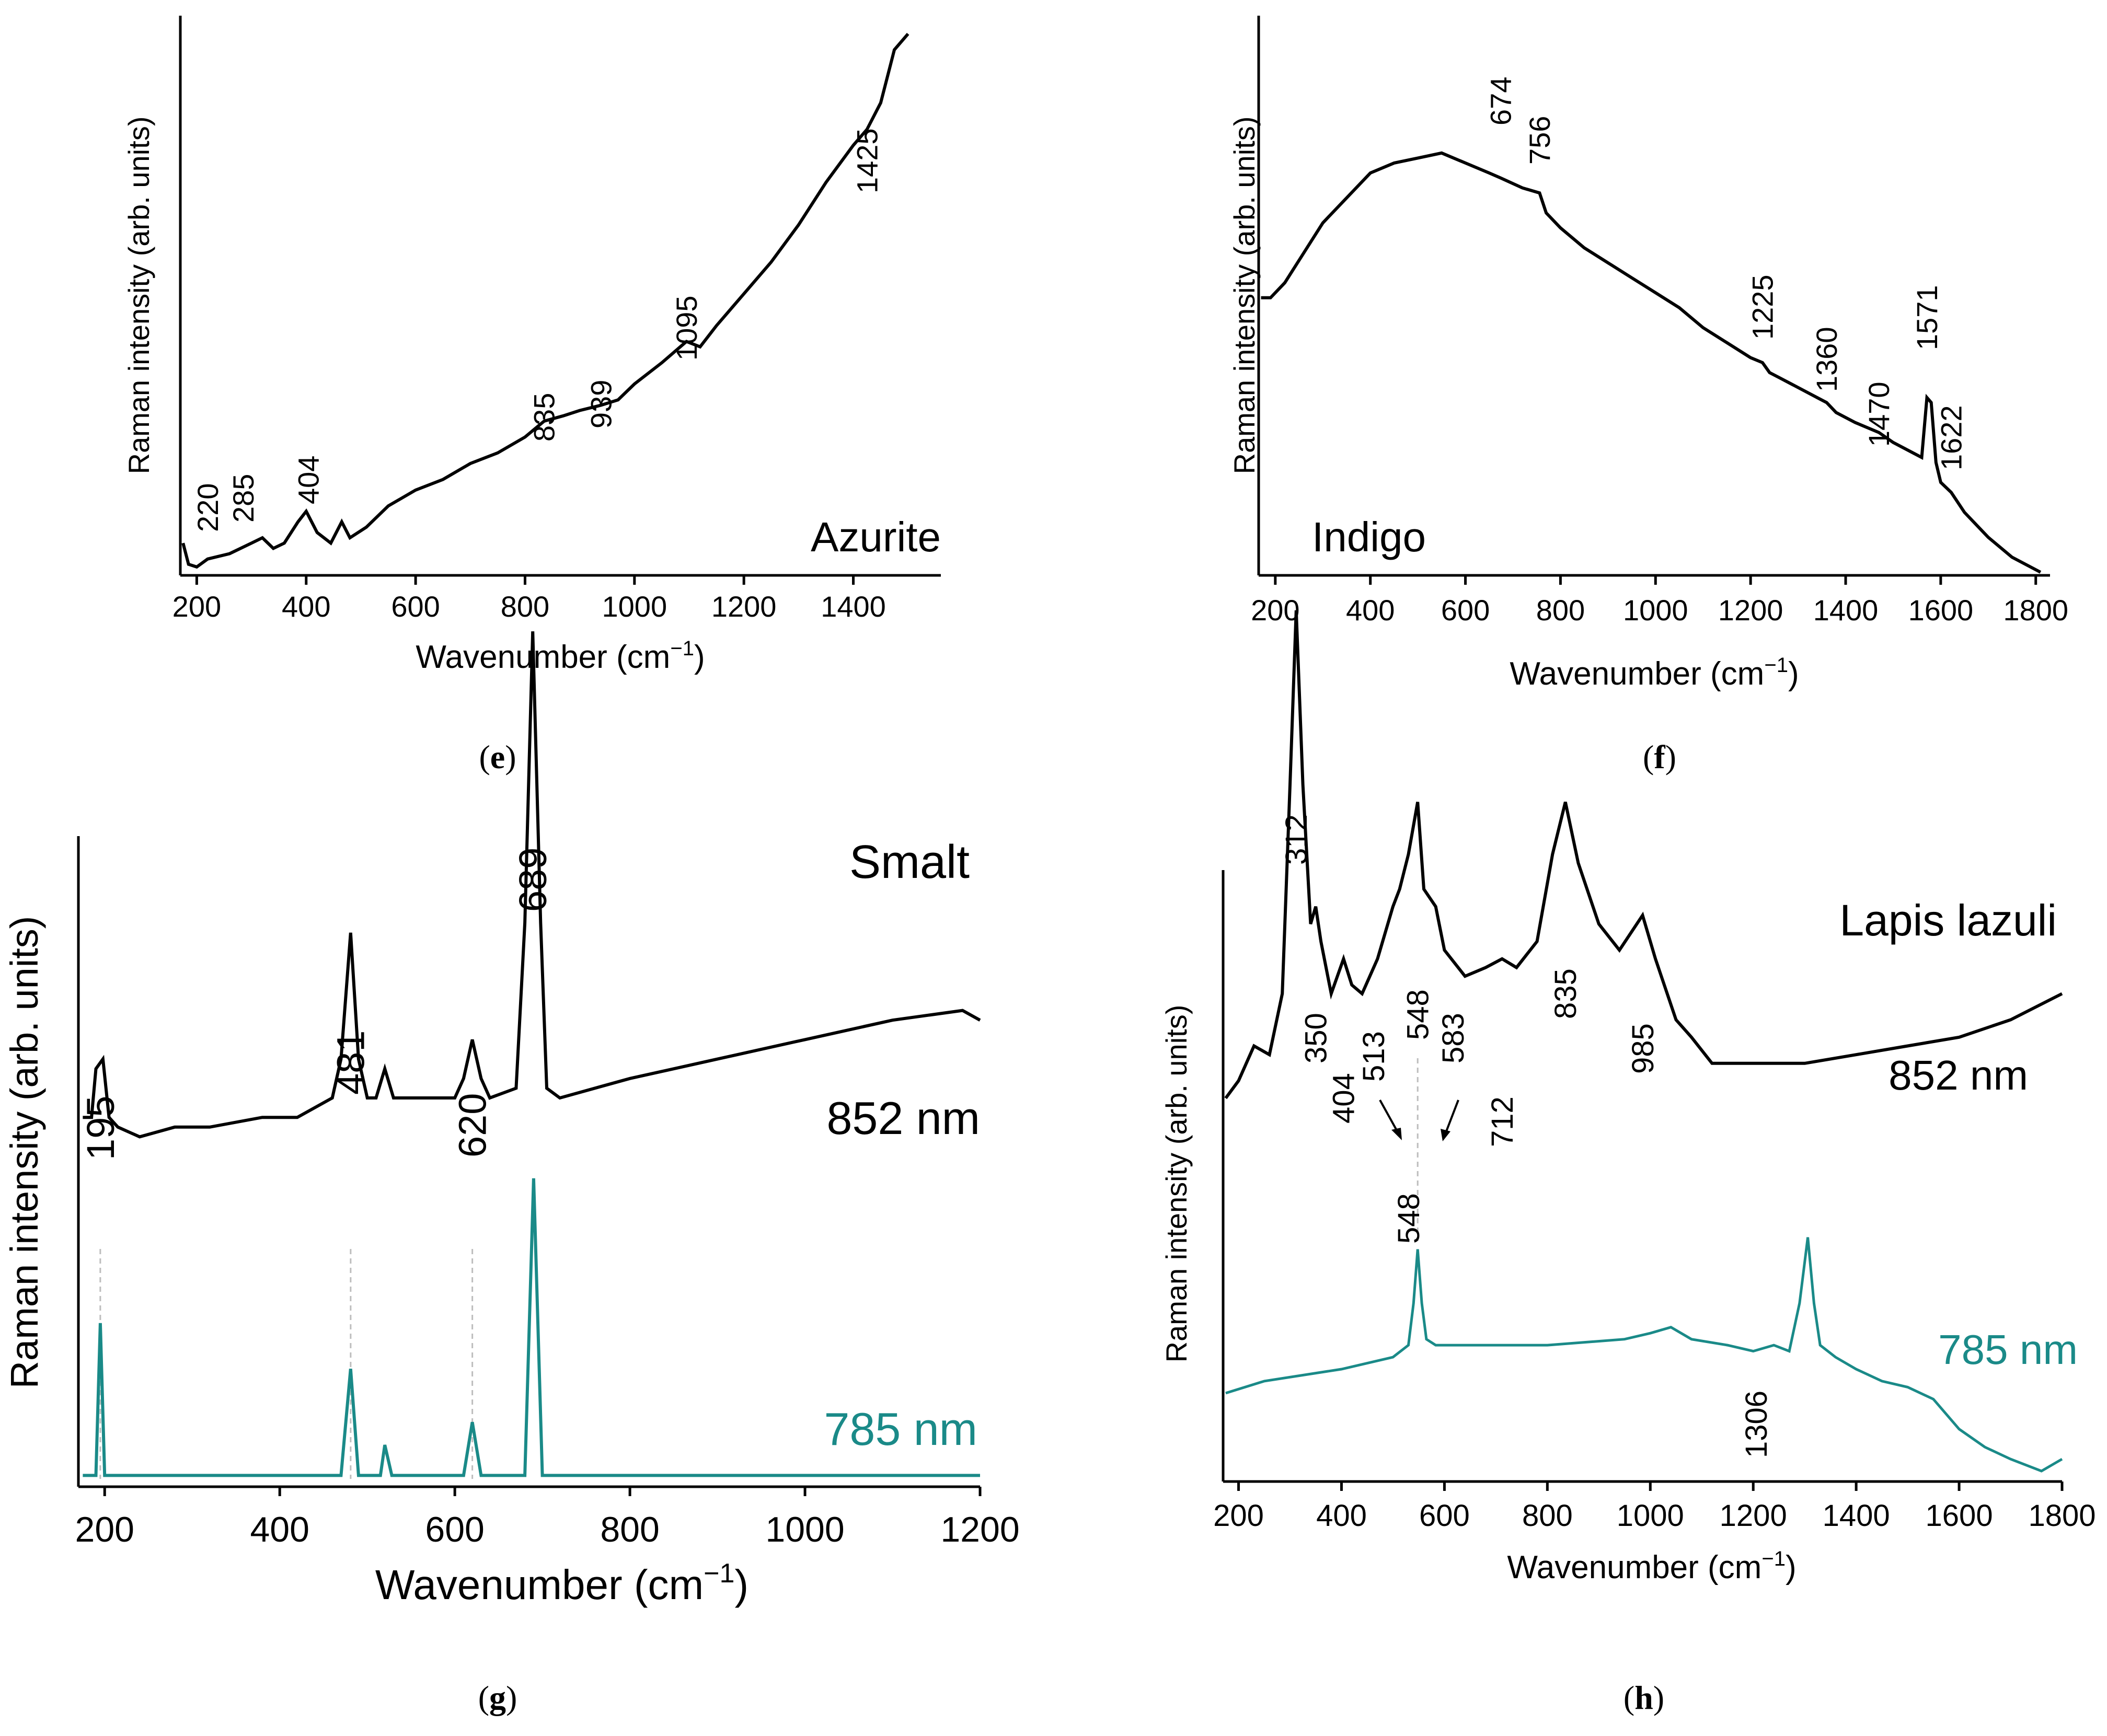 The height and width of the screenshot is (1736, 2107). What do you see at coordinates (630, 1530) in the screenshot?
I see `panel-g-x-tick-label: 800` at bounding box center [630, 1530].